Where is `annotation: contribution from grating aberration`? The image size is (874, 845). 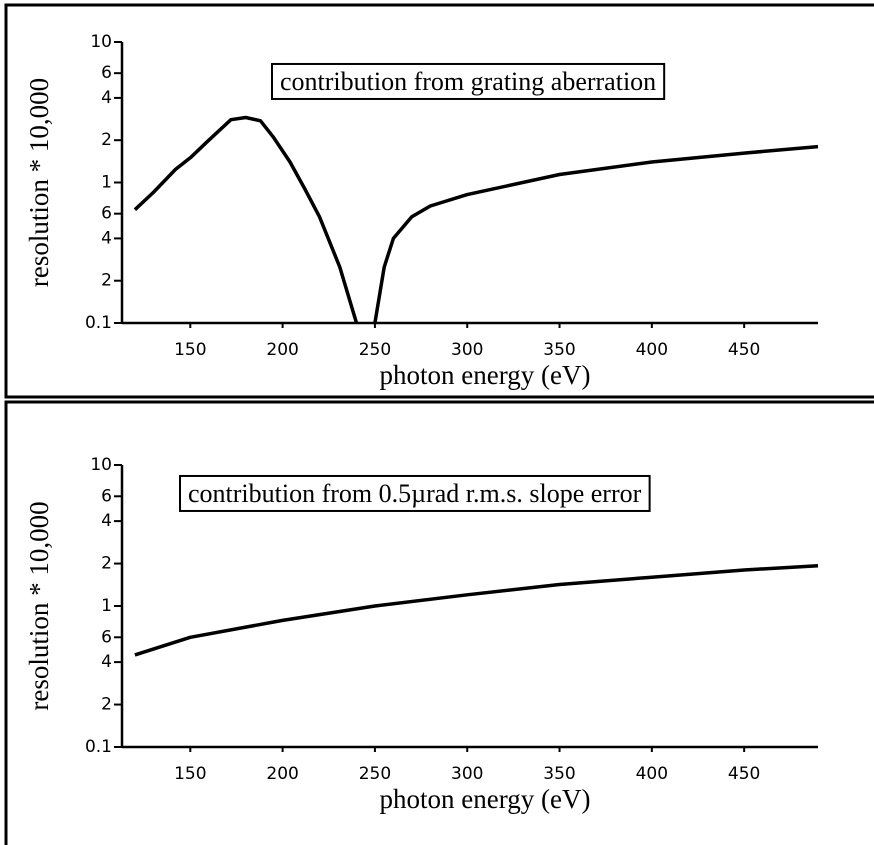 annotation: contribution from grating aberration is located at coordinates (468, 81).